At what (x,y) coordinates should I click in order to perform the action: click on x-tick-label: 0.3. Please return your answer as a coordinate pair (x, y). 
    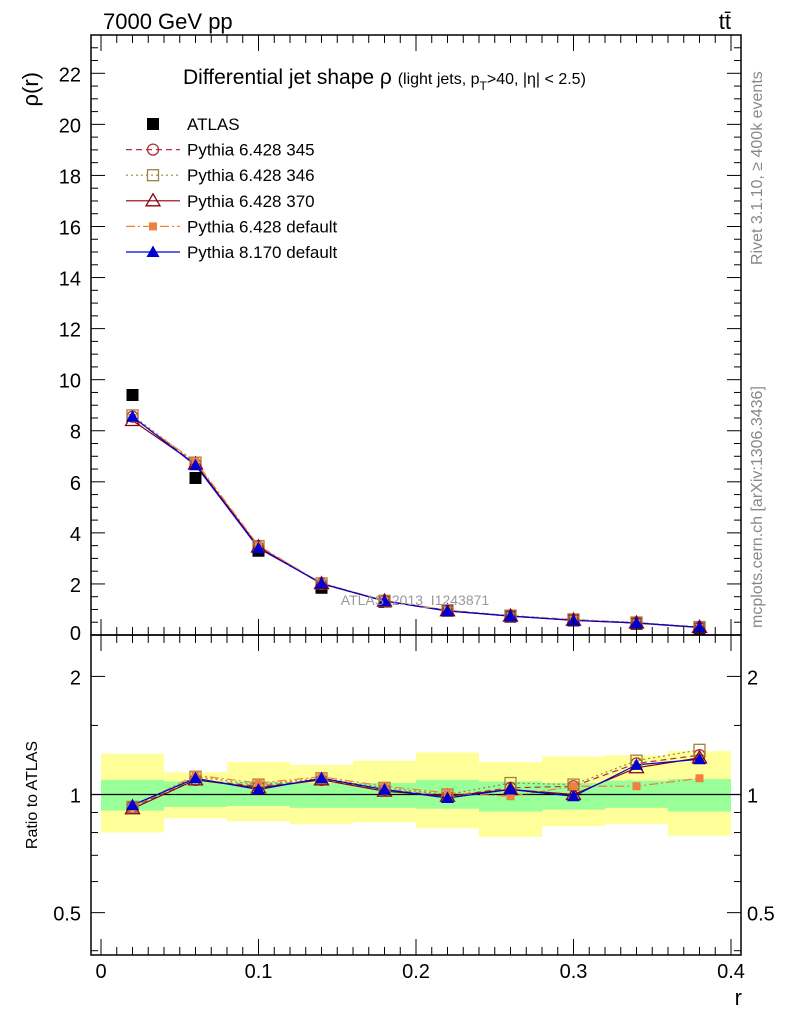
    Looking at the image, I should click on (574, 972).